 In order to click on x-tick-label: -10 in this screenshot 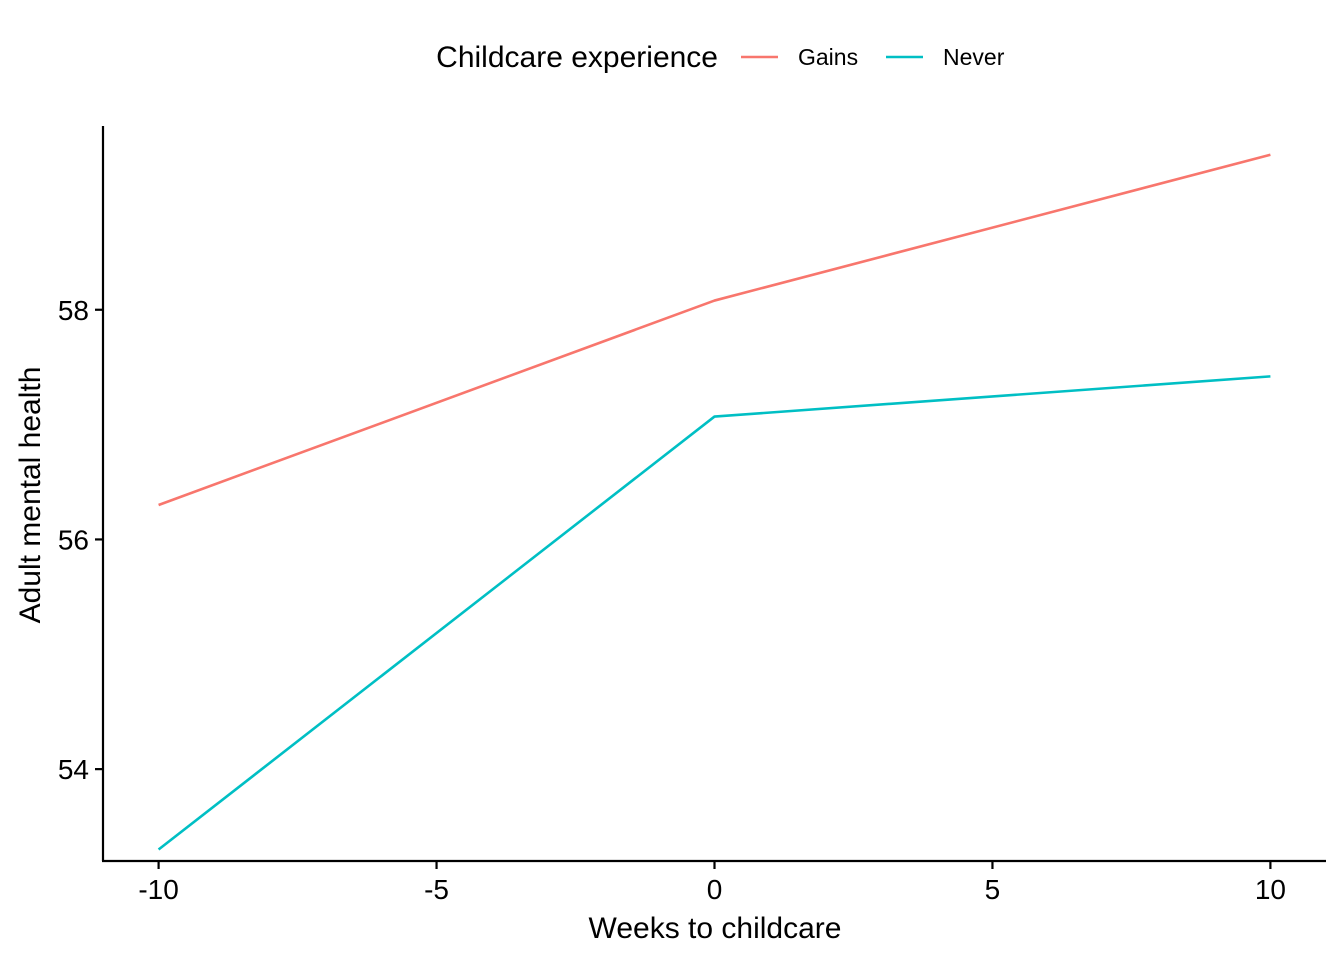, I will do `click(158, 889)`.